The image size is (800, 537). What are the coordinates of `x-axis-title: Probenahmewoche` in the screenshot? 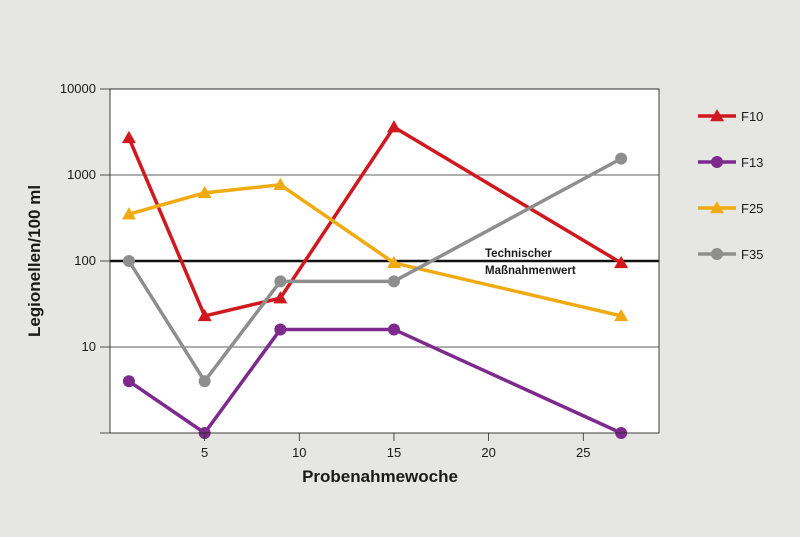 It's located at (380, 476).